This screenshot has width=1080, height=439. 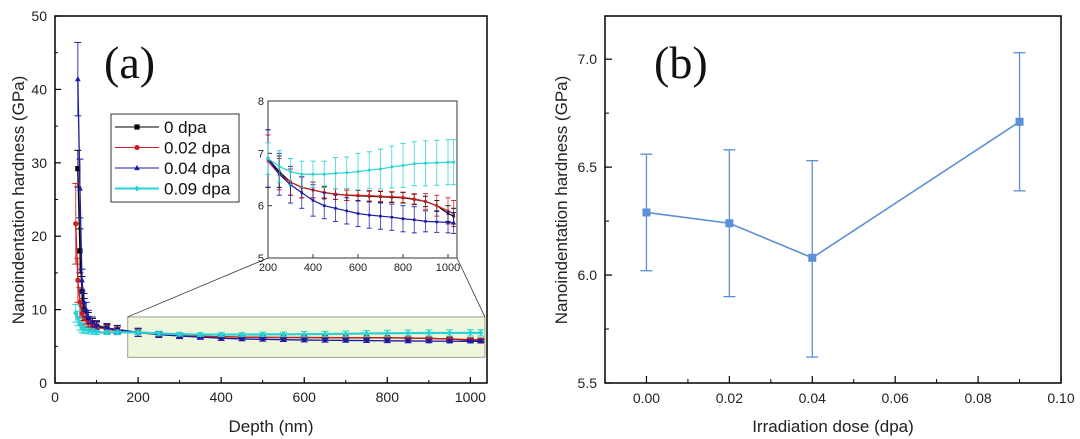 What do you see at coordinates (681, 62) in the screenshot?
I see `chart-b-panel-label: (b)` at bounding box center [681, 62].